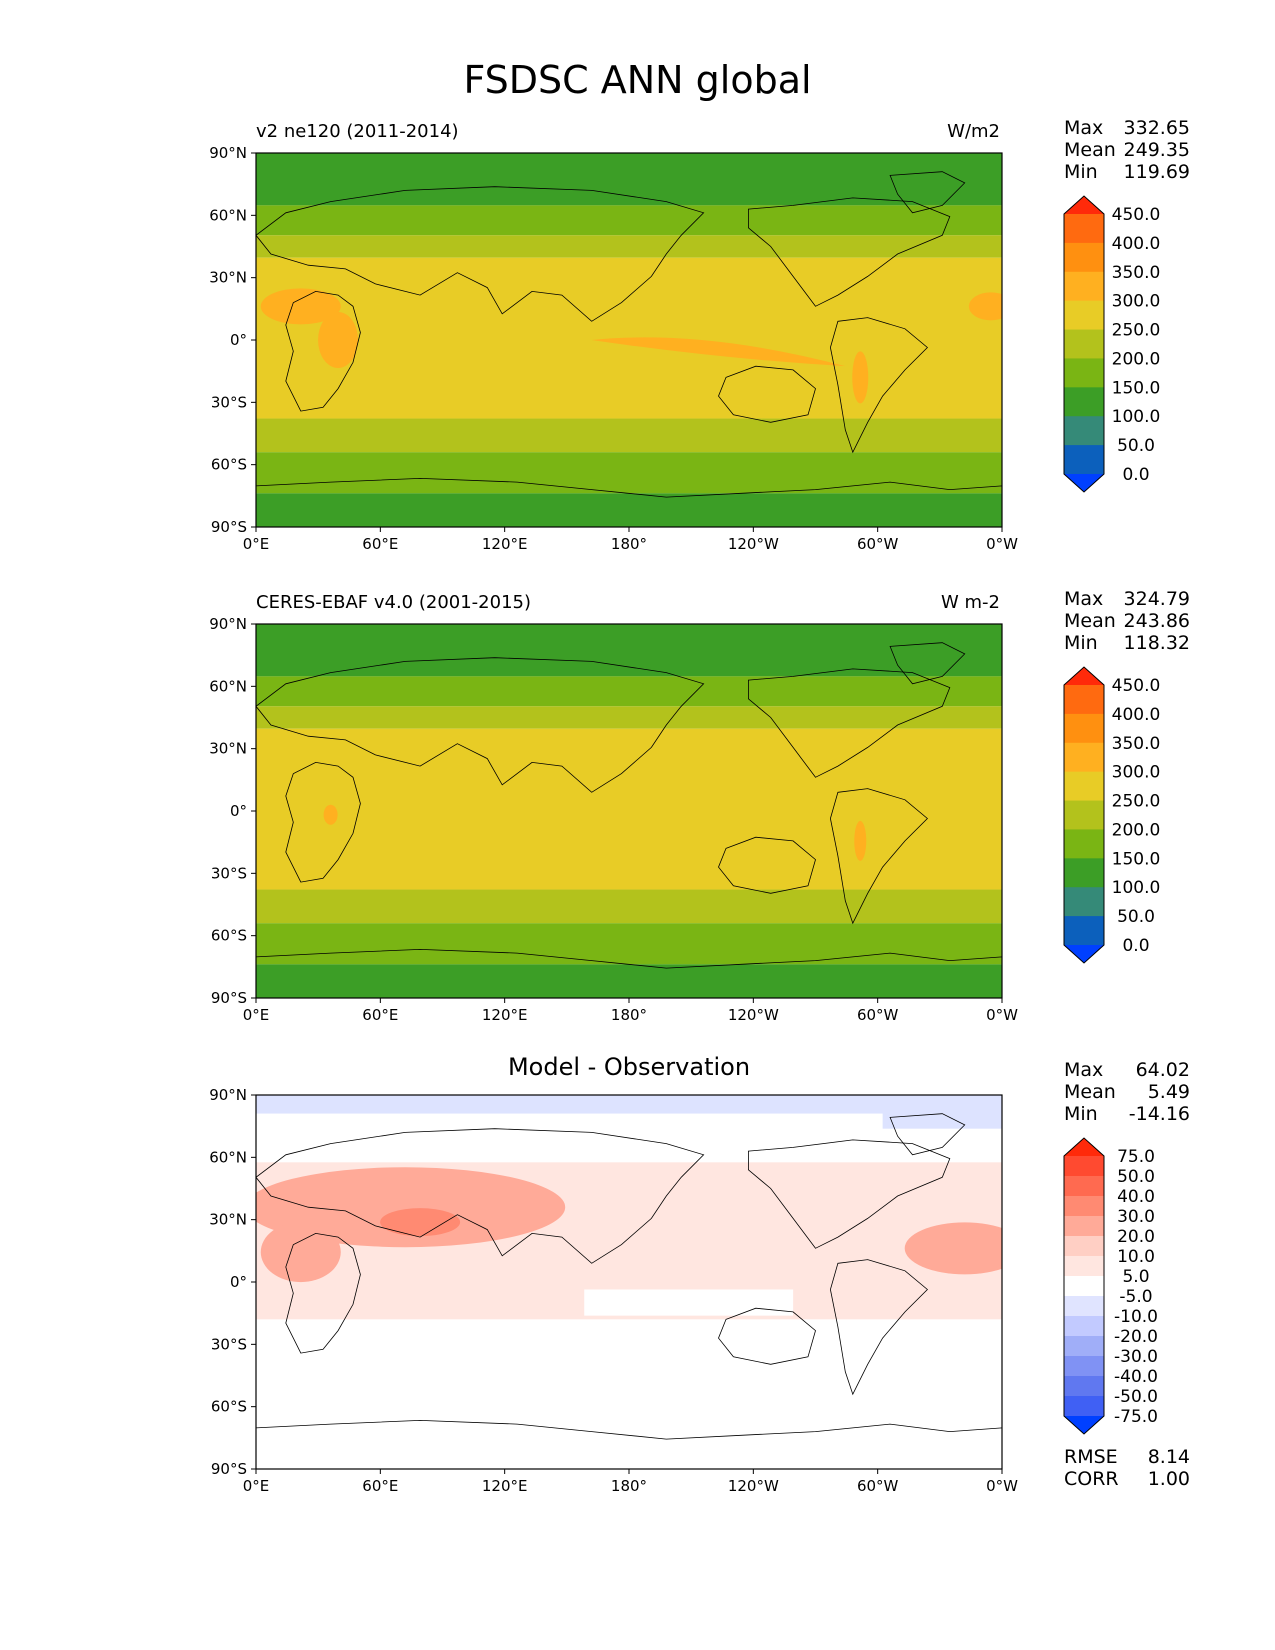 The height and width of the screenshot is (1650, 1275). I want to click on colorbar-tick-label: 5.0, so click(1135, 1277).